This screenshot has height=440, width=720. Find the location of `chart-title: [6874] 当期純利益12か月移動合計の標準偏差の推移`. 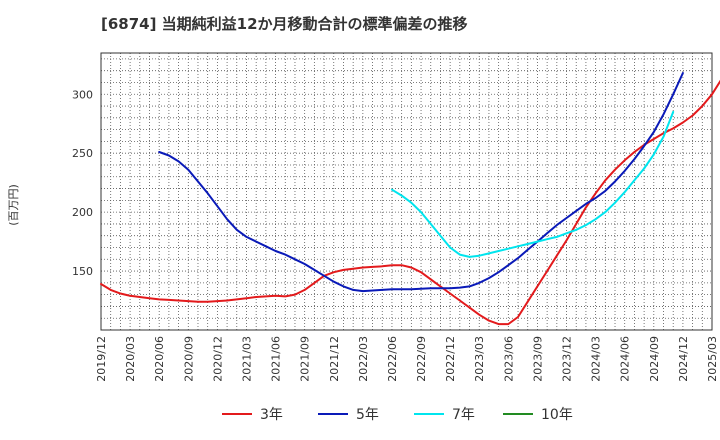

chart-title: [6874] 当期純利益12か月移動合計の標準偏差の推移 is located at coordinates (284, 24).